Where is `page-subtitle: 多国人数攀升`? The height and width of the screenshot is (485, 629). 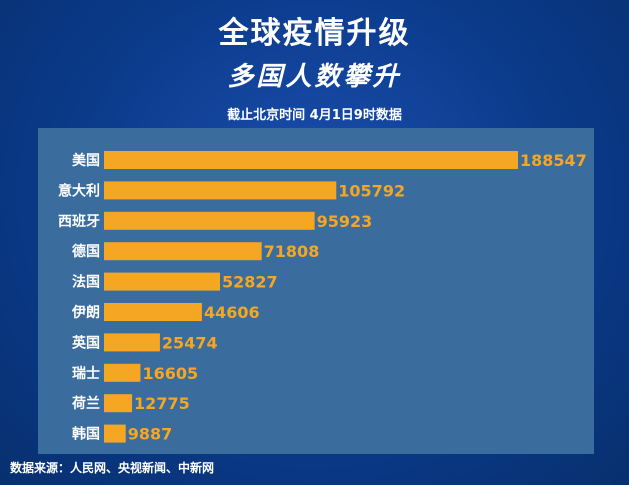
page-subtitle: 多国人数攀升 is located at coordinates (314, 77).